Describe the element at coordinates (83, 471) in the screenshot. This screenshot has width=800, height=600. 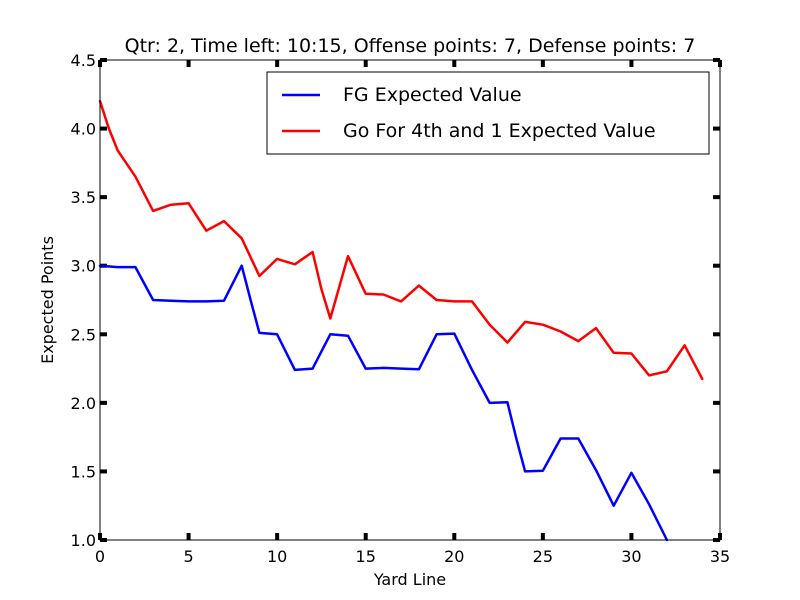
I see `y-tick-label: 1.5` at that location.